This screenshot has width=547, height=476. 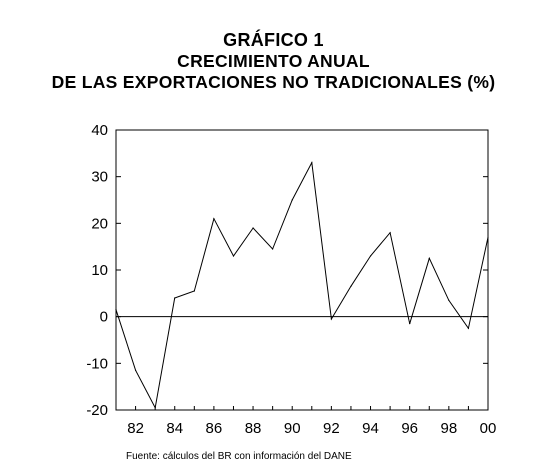 I want to click on y-tick-label: -10, so click(x=97, y=363).